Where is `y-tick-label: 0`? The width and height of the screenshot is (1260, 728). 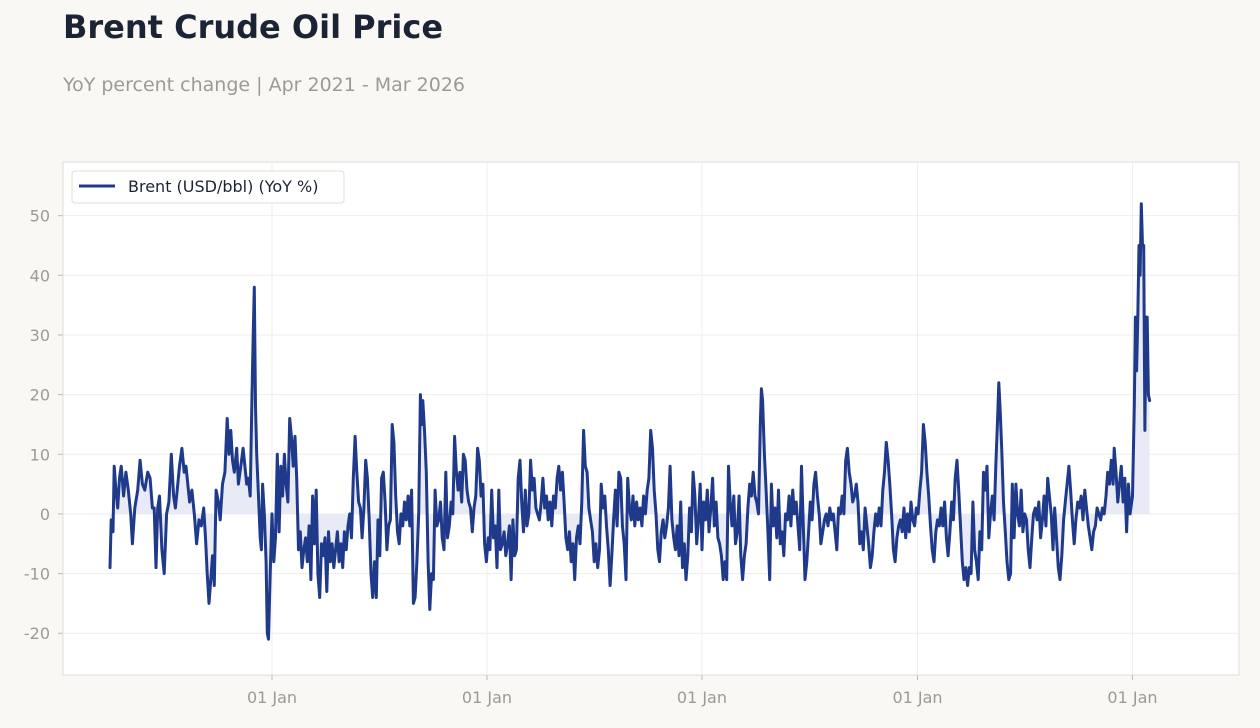
y-tick-label: 0 is located at coordinates (45, 514).